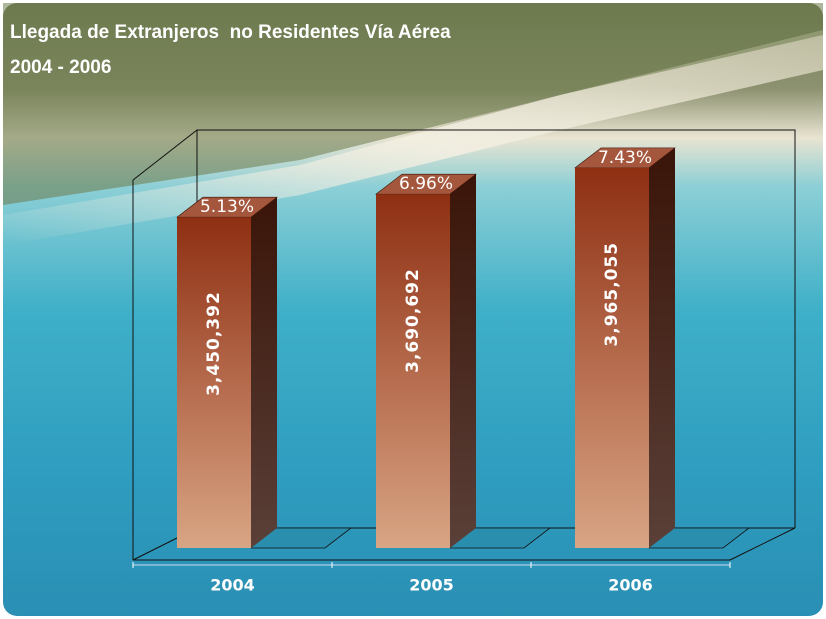 The height and width of the screenshot is (619, 826). Describe the element at coordinates (612, 294) in the screenshot. I see `value-label: 3,965,055` at that location.